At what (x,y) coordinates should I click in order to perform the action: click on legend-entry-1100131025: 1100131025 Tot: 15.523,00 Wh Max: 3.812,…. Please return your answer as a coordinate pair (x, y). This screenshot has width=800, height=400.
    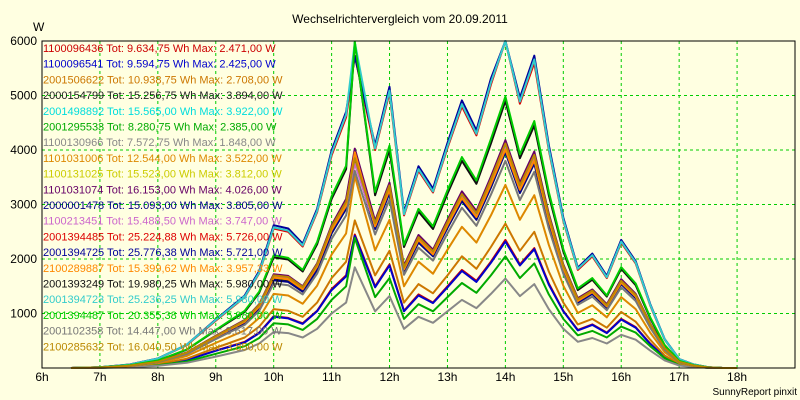
    Looking at the image, I should click on (162, 175).